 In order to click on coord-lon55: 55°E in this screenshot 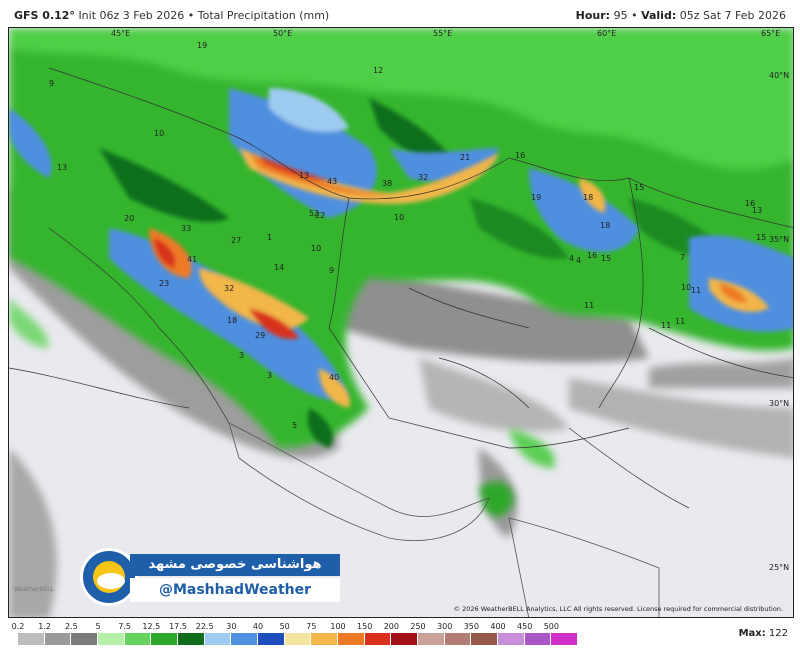, I will do `click(442, 33)`.